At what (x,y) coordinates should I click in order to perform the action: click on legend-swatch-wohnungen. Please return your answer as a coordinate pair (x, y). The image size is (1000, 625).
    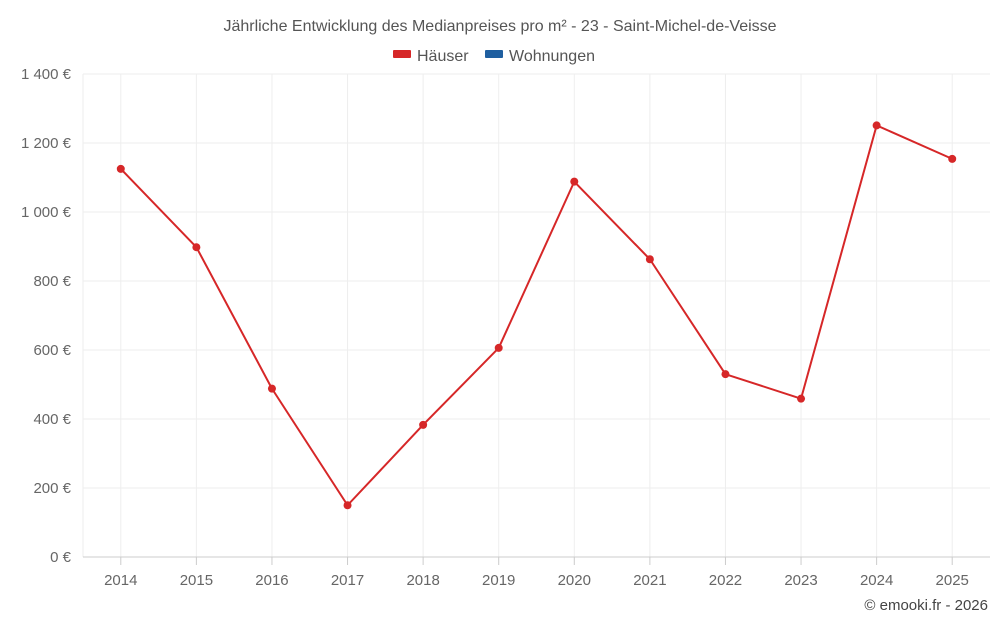
    Looking at the image, I should click on (494, 54).